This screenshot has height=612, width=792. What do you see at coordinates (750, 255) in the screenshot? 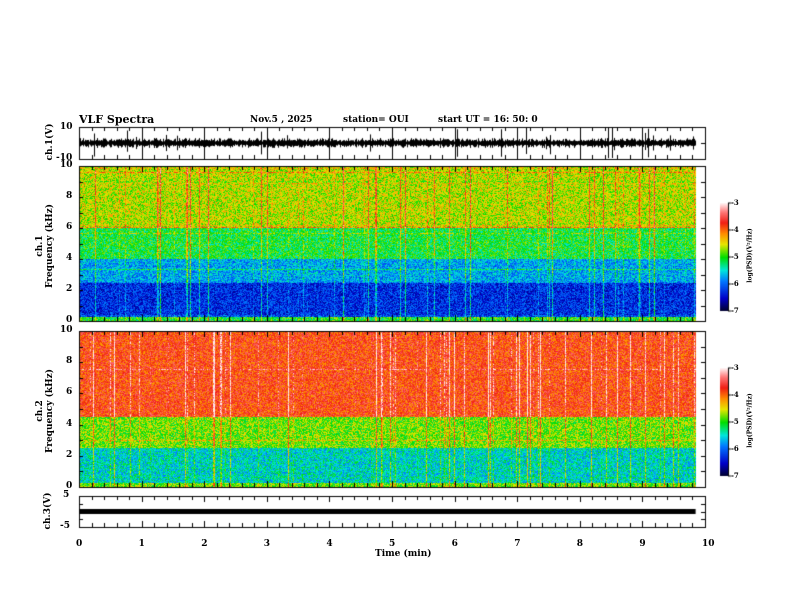
I see `spec1-colorbar-label: log(PSD)(V²/Hz)` at bounding box center [750, 255].